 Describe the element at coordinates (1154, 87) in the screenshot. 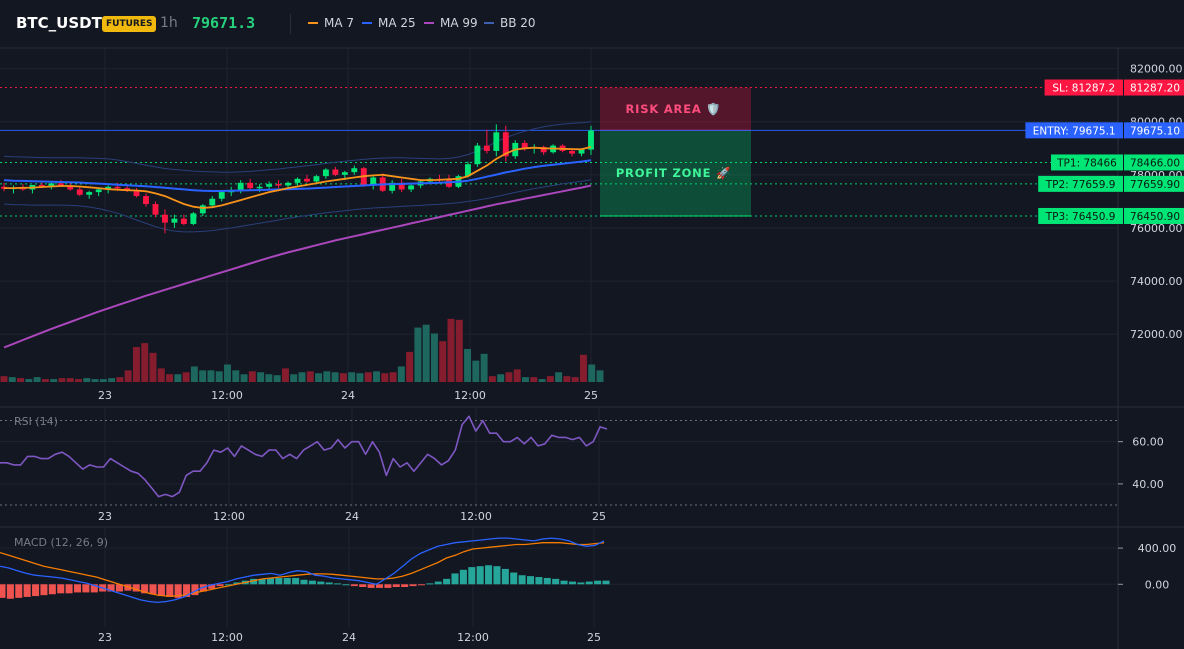

I see `level-price-box-sl` at that location.